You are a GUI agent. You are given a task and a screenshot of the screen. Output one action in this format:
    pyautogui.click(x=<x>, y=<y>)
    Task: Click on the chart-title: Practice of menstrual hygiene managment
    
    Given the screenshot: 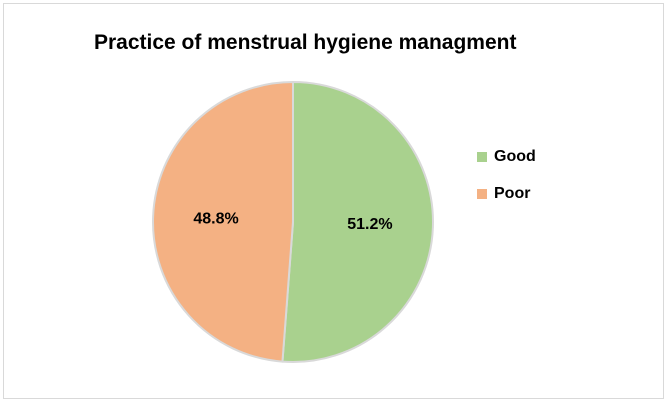 What is the action you would take?
    pyautogui.click(x=305, y=42)
    